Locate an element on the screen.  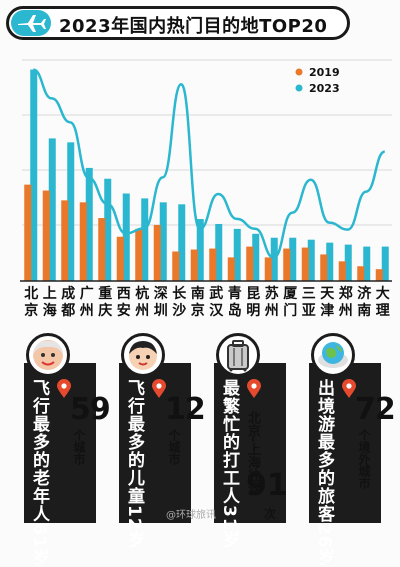
x-tick-label: 昆 is located at coordinates (253, 294).